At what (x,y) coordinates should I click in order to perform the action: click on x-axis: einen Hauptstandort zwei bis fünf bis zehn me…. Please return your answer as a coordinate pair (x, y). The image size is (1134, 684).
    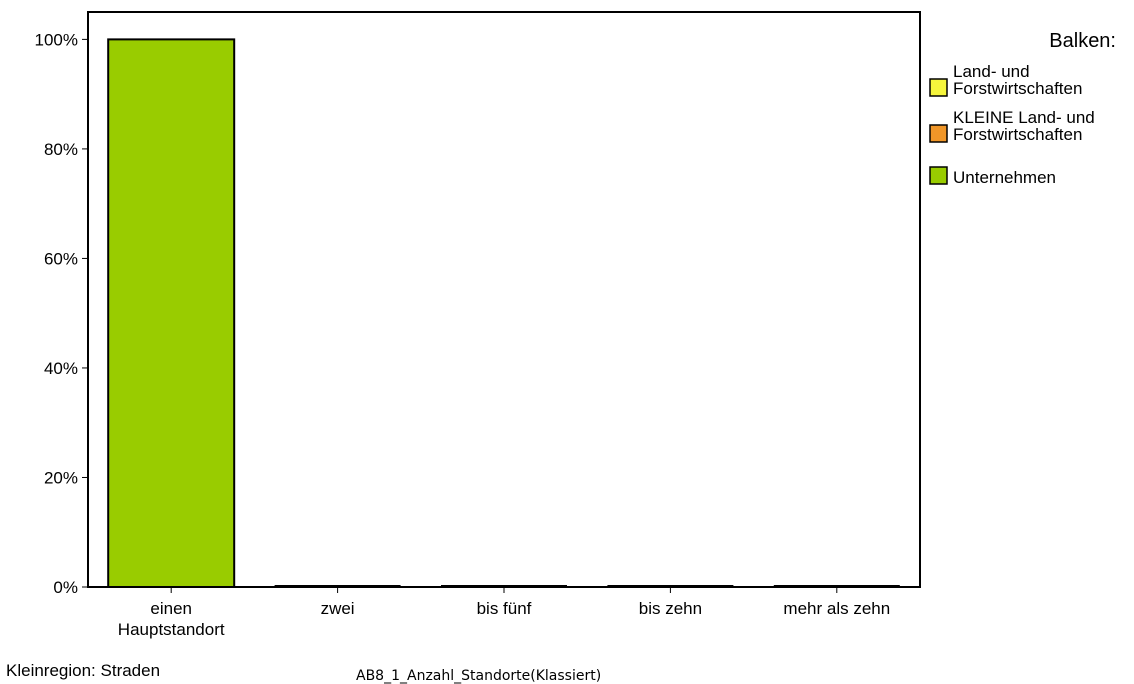
    Looking at the image, I should click on (504, 613).